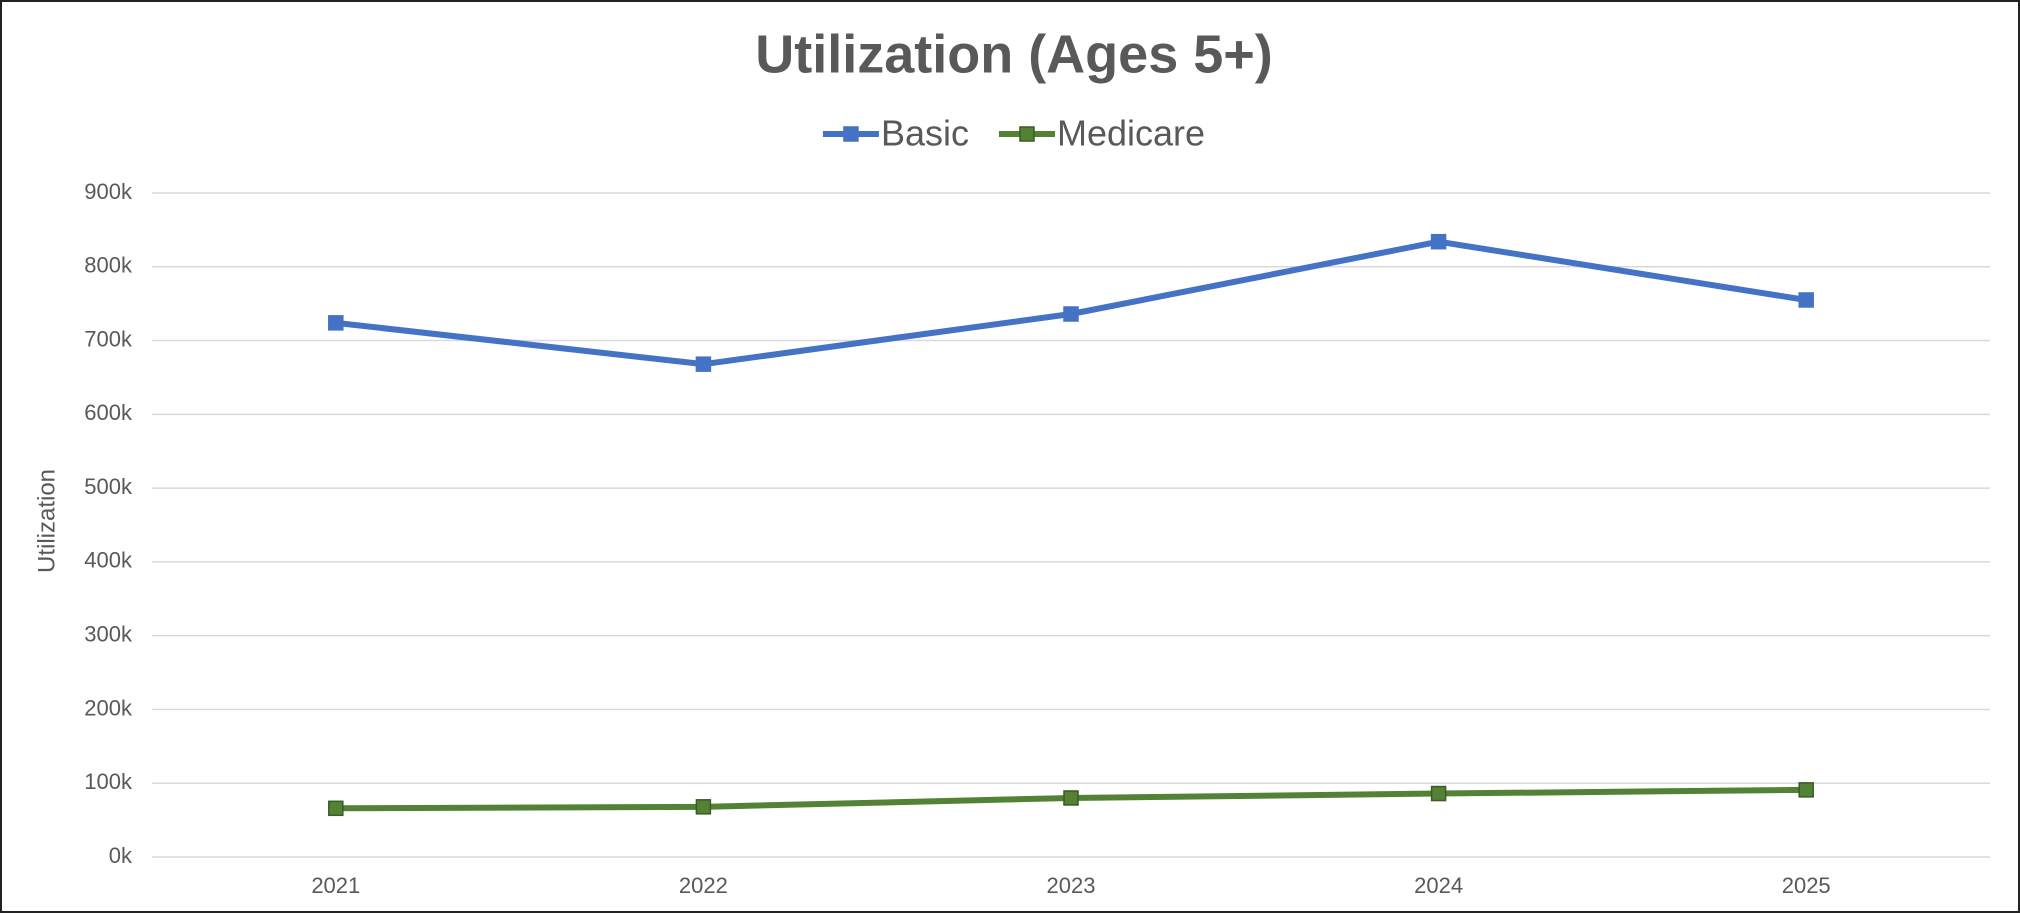 This screenshot has width=2020, height=913. I want to click on y-tick-label: 900k, so click(108, 191).